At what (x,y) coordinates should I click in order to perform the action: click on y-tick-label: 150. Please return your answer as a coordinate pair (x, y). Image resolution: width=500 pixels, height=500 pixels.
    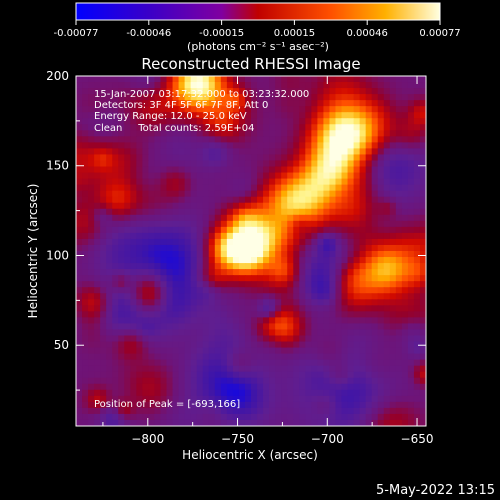
    Looking at the image, I should click on (57, 166).